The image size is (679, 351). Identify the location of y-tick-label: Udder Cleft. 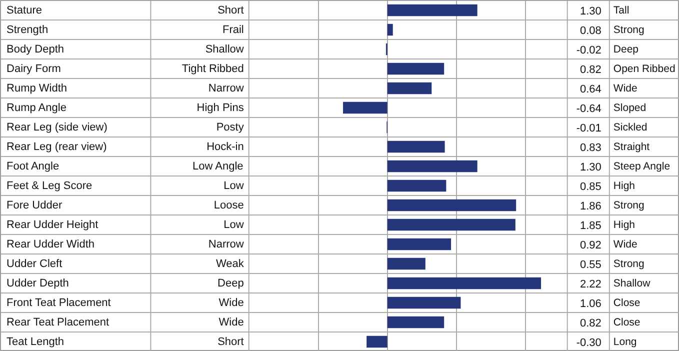
(34, 264).